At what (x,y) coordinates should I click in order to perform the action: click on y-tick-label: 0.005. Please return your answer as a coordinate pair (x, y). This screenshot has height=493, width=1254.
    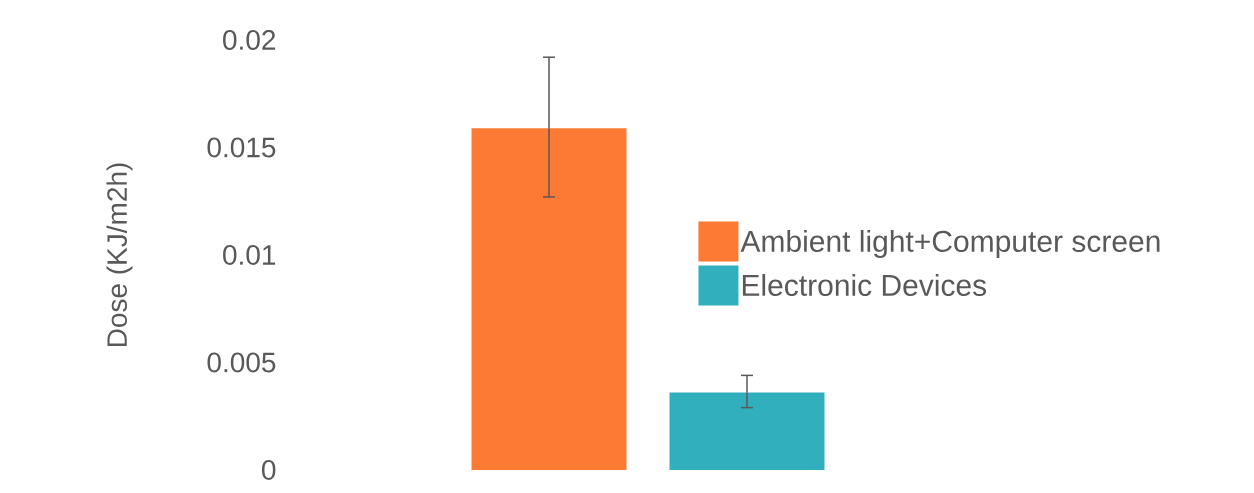
    Looking at the image, I should click on (241, 362).